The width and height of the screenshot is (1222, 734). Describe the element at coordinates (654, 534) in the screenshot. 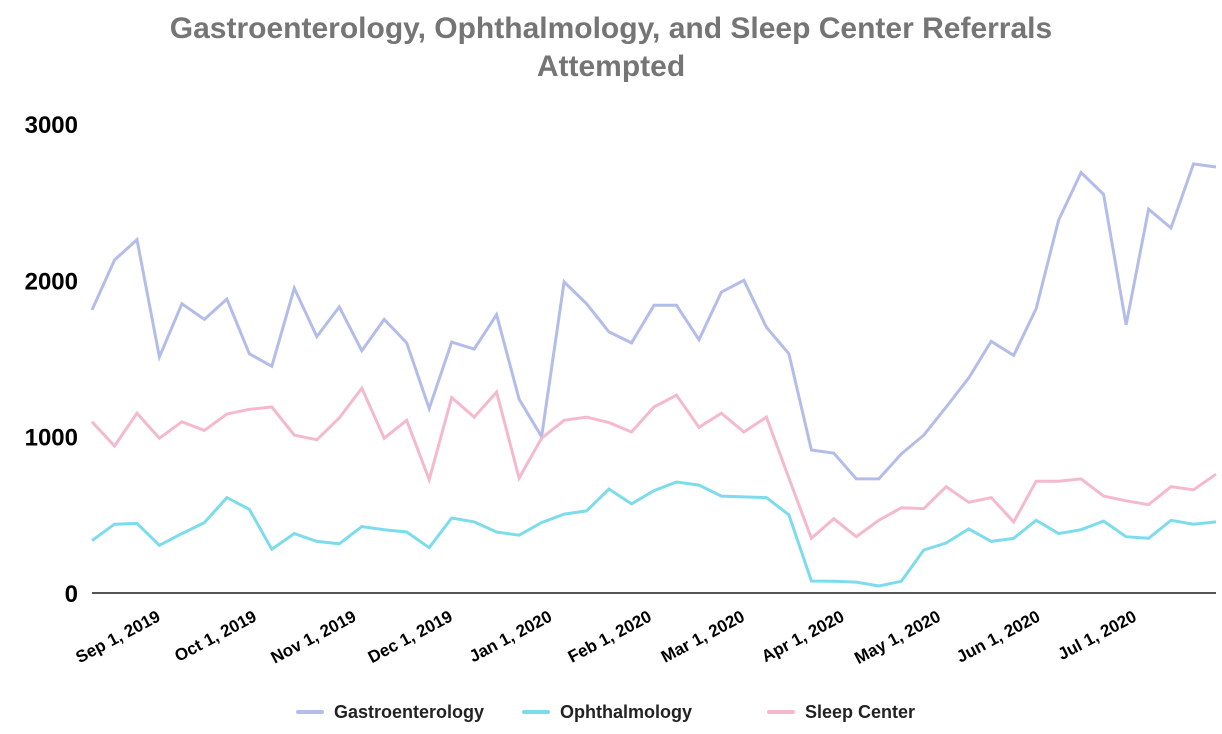

I see `series-line-ophthalmology` at that location.